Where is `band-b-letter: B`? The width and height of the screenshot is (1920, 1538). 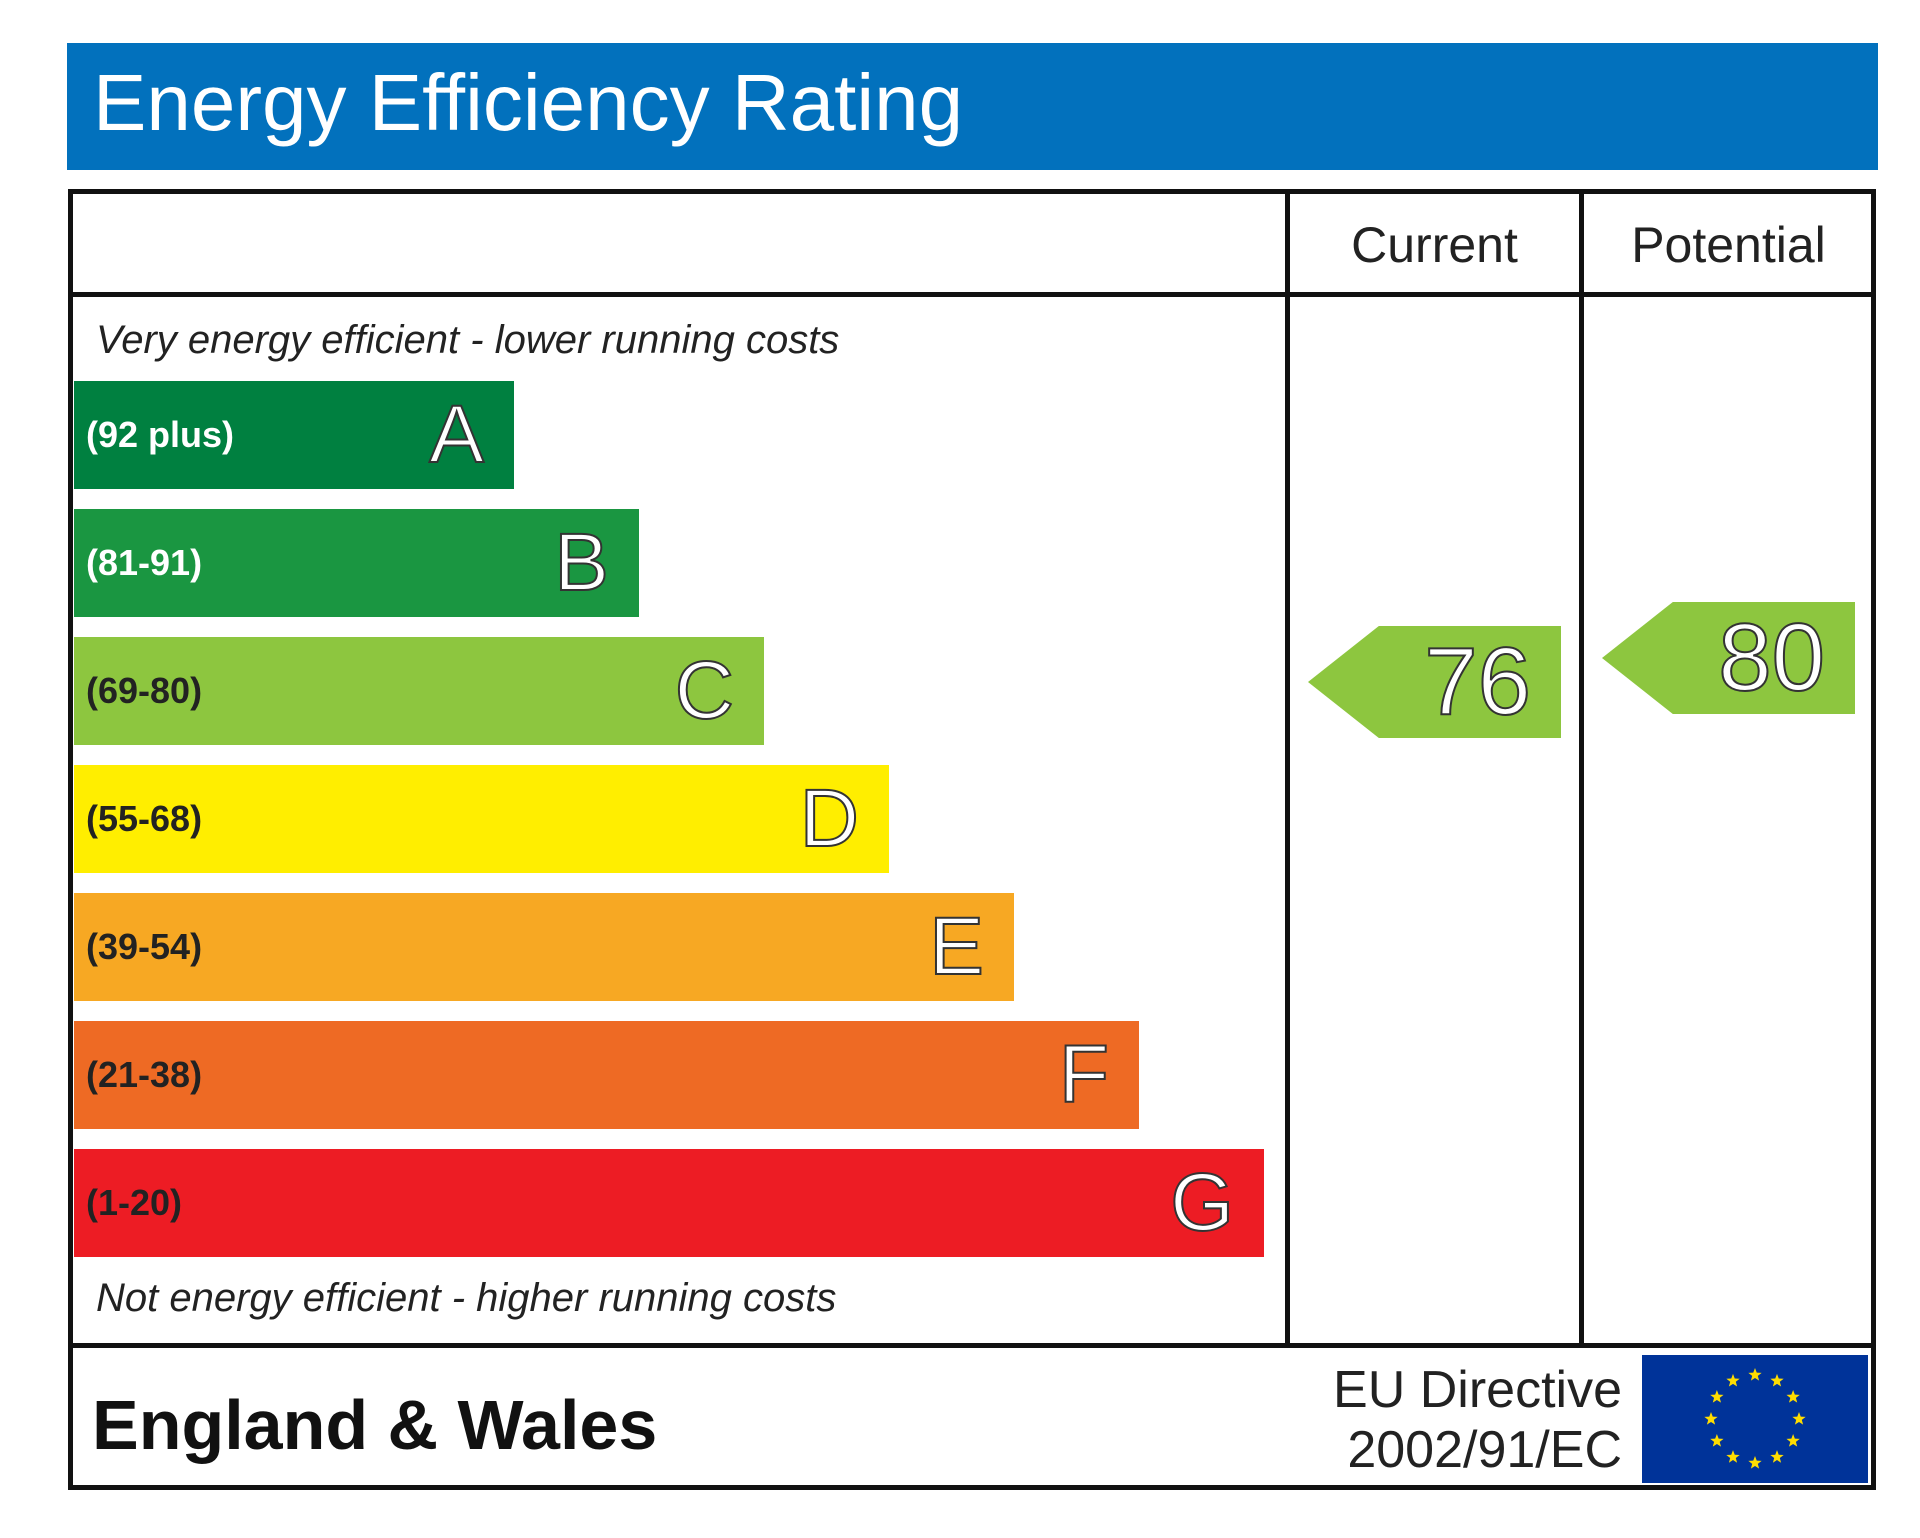 band-b-letter: B is located at coordinates (581, 562).